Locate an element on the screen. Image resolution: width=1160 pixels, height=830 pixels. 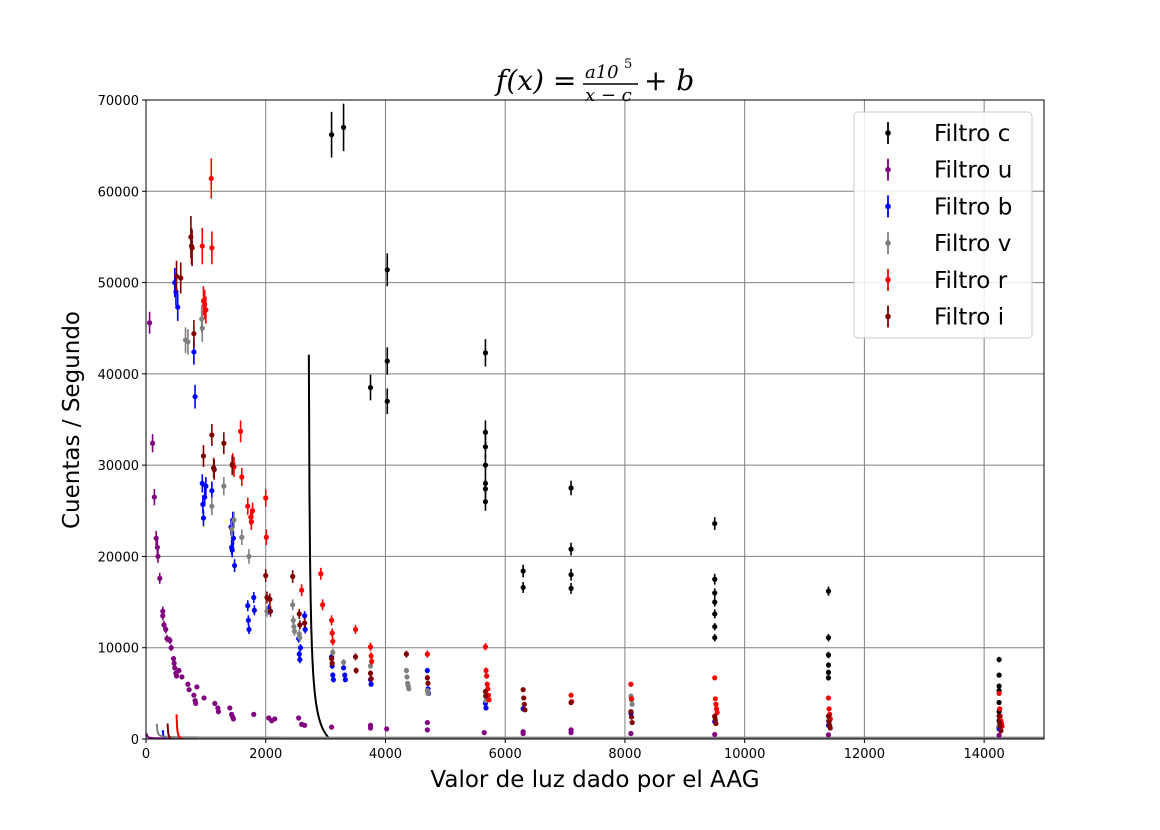
y-tick-label: 20000 is located at coordinates (118, 557).